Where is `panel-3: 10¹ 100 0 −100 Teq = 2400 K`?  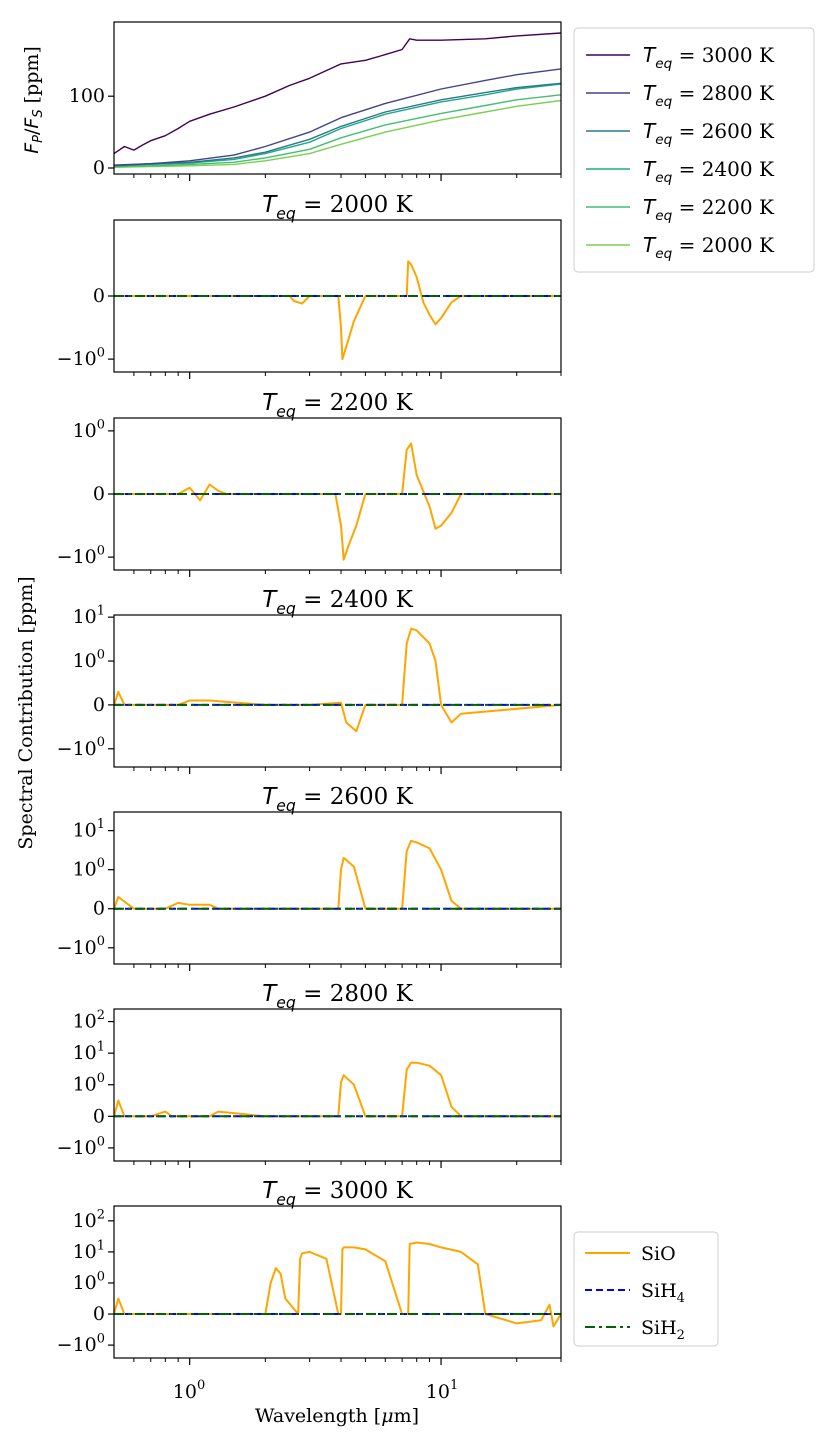 panel-3: 10¹ 100 0 −100 Teq = 2400 K is located at coordinates (309, 680).